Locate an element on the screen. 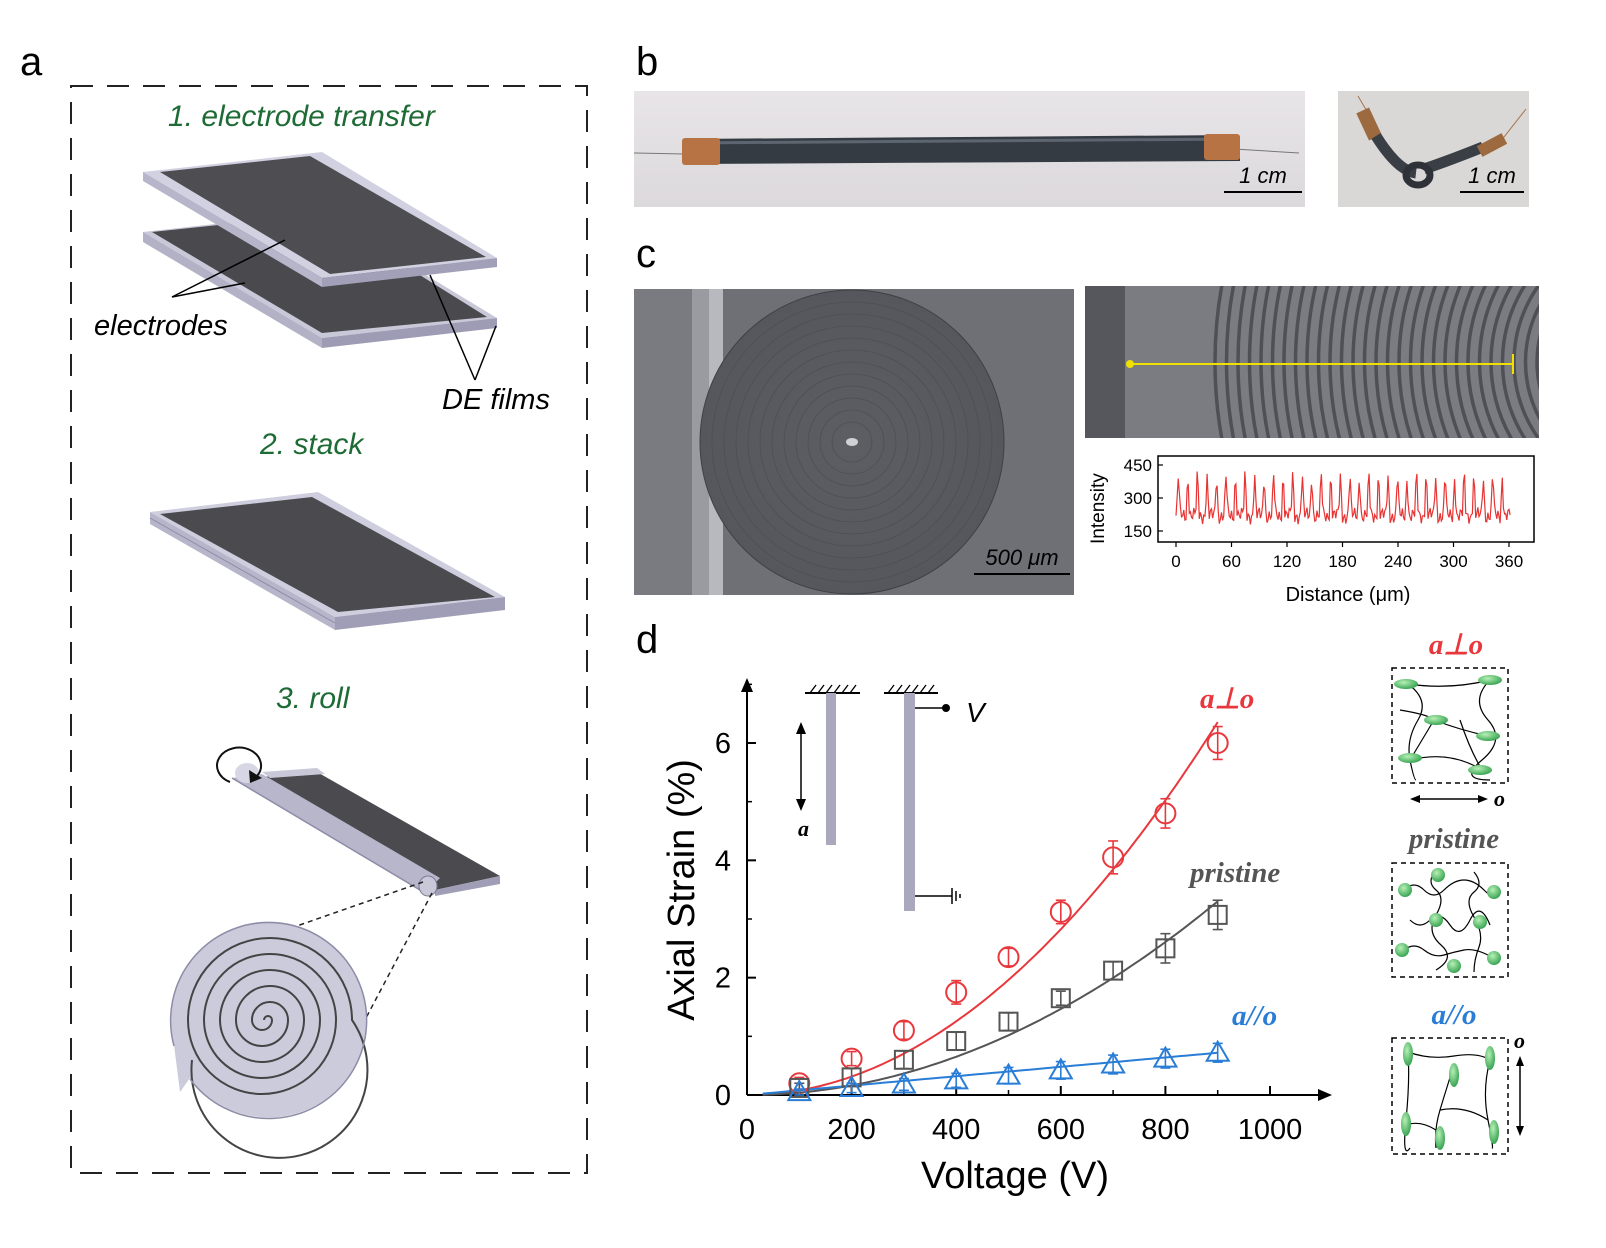  rotation-arrow-icon is located at coordinates (239, 764).